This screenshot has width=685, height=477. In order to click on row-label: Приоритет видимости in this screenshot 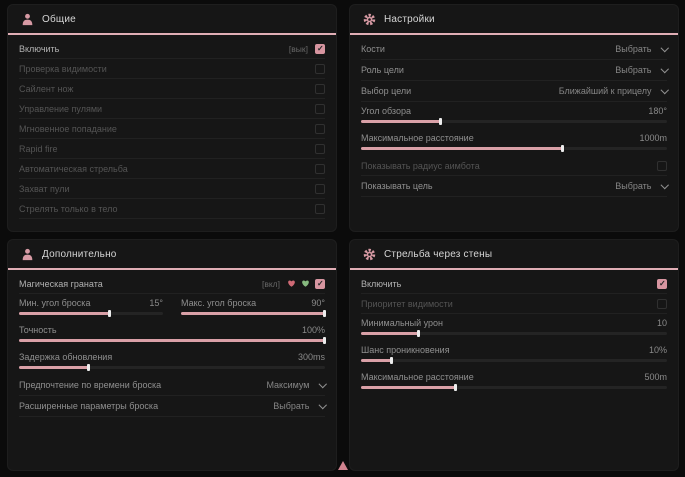, I will do `click(407, 303)`.